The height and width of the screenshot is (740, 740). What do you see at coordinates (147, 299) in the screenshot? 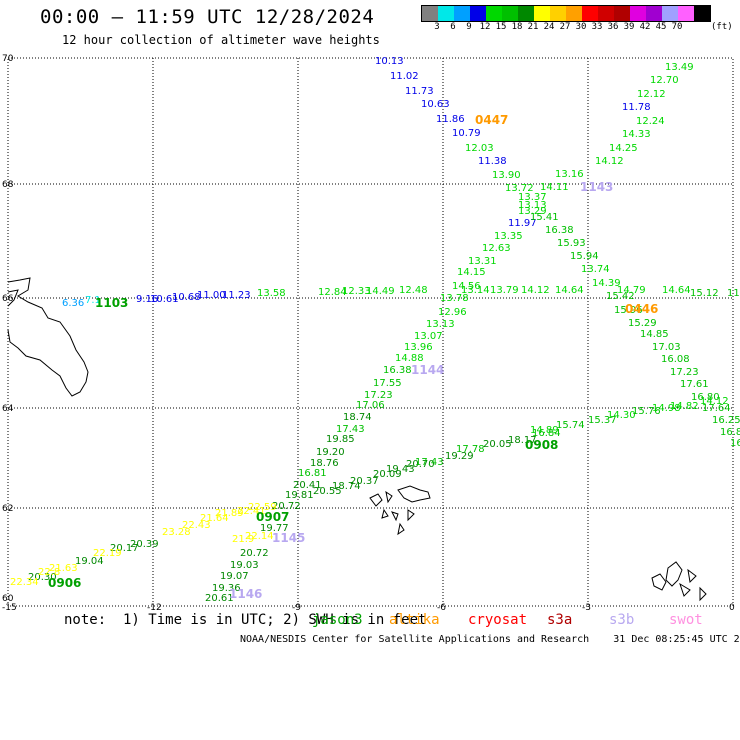
I see `wave-height-label: 9.16` at bounding box center [147, 299].